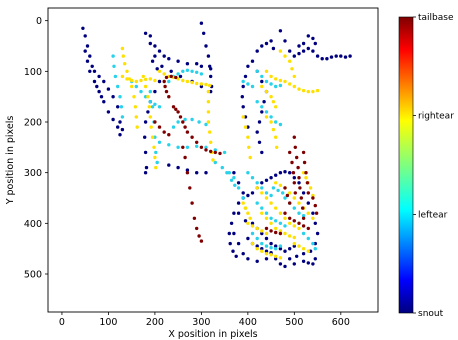  I want to click on x-tick-label-300: 300, so click(201, 322).